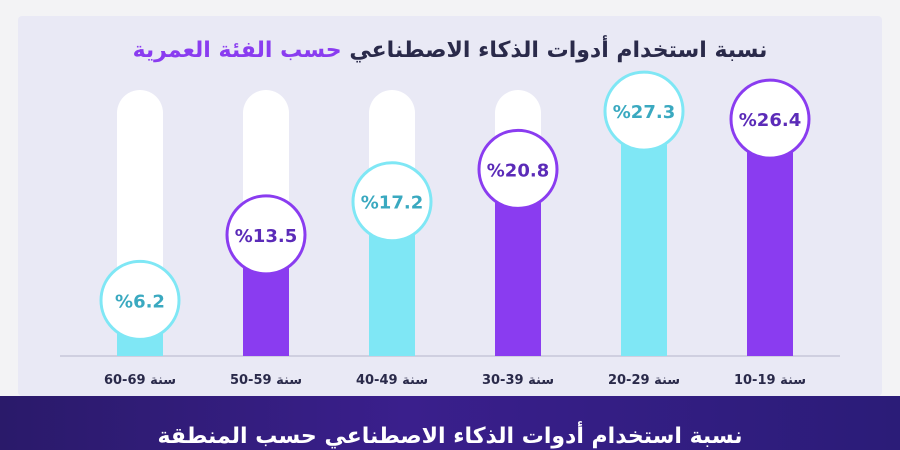 Image resolution: width=900 pixels, height=450 pixels. Describe the element at coordinates (644, 380) in the screenshot. I see `category-label: 20-29 سنة` at that location.